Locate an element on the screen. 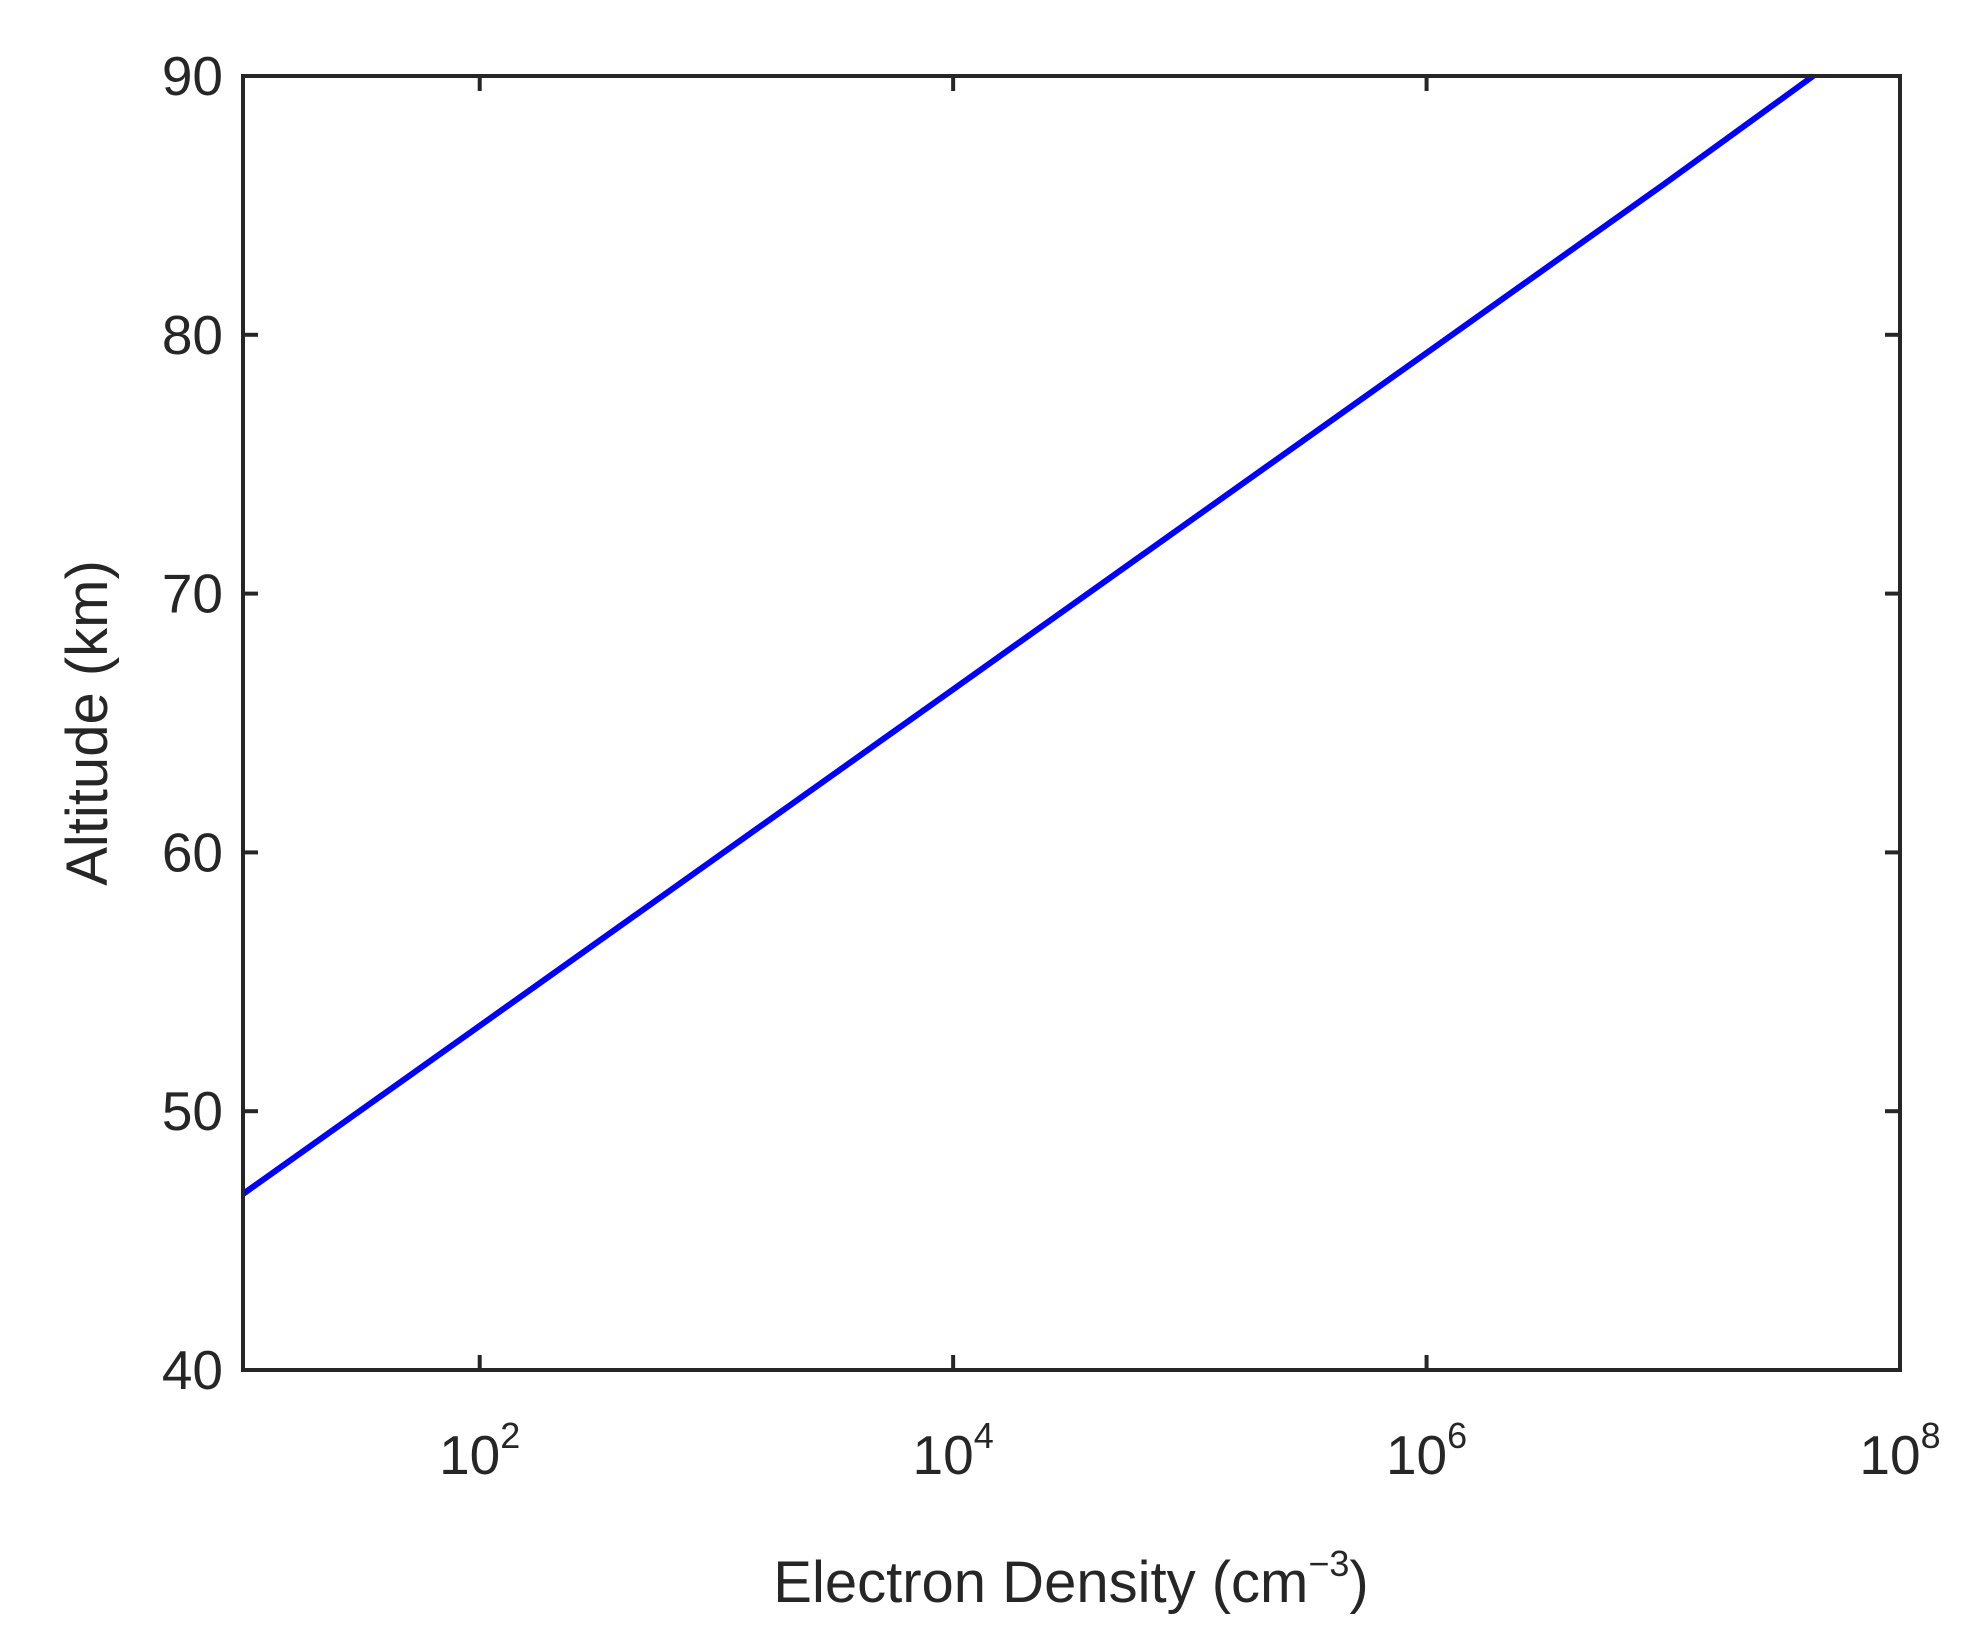 The image size is (1970, 1630). y-tick-label: 40 is located at coordinates (192, 1370).